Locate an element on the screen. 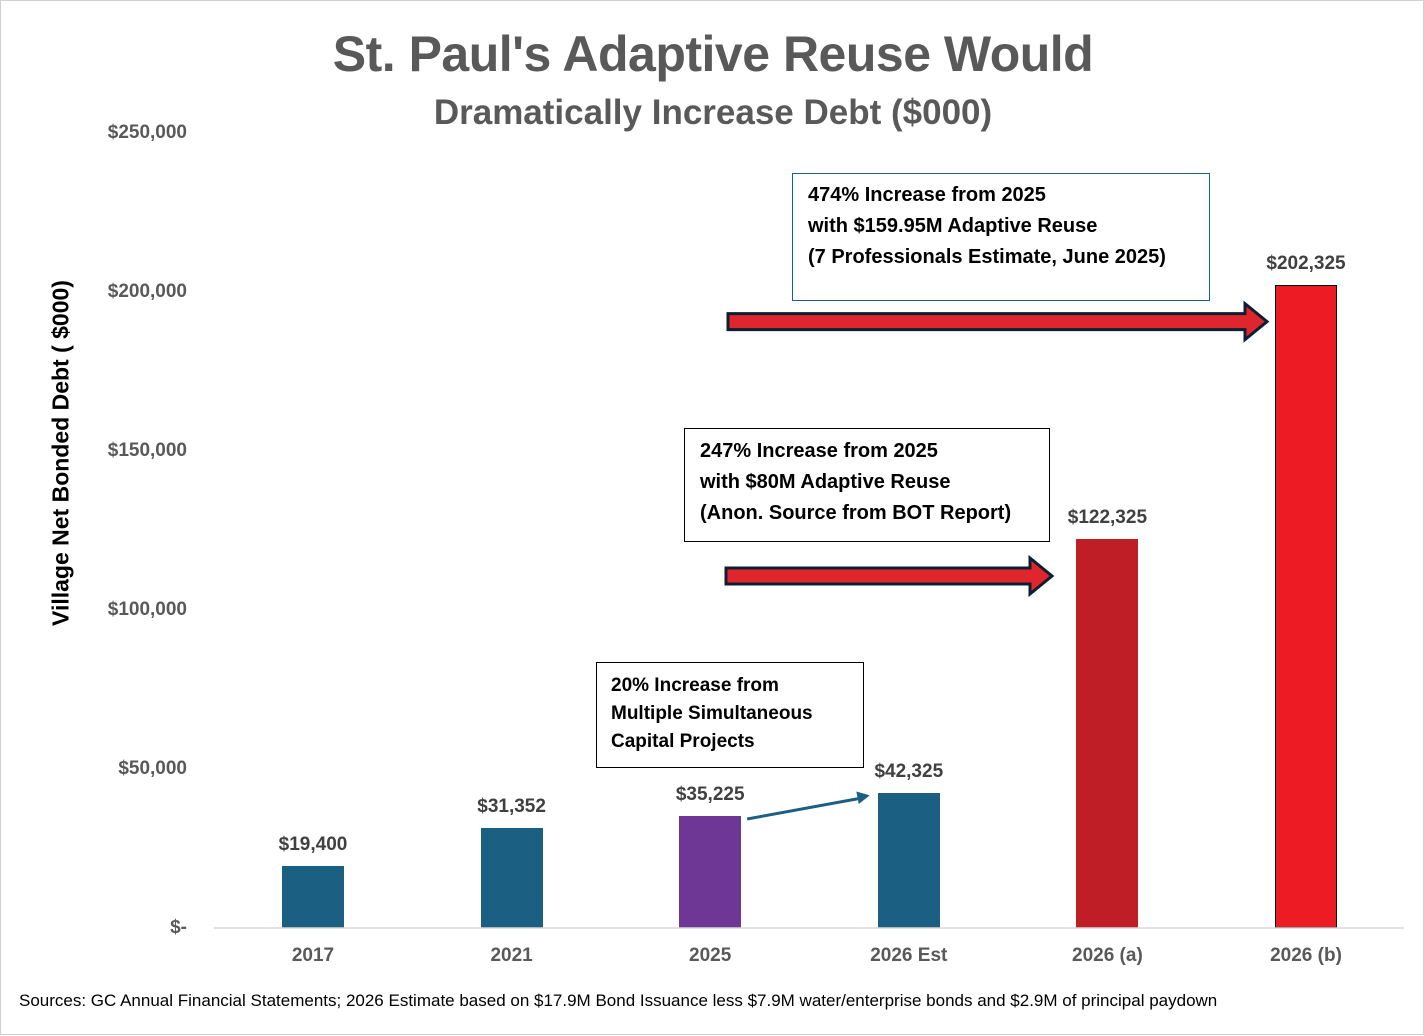  arrow-head is located at coordinates (863, 798).